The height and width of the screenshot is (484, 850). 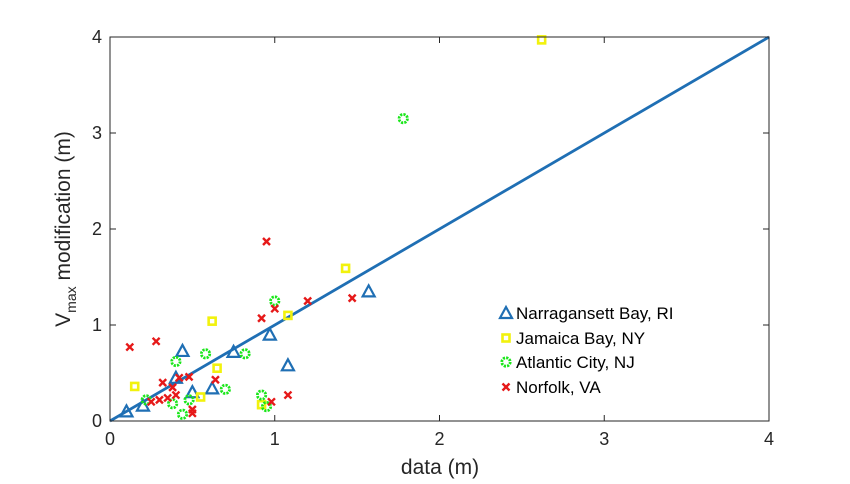 I want to click on legend-symbol-jamaica, so click(x=506, y=338).